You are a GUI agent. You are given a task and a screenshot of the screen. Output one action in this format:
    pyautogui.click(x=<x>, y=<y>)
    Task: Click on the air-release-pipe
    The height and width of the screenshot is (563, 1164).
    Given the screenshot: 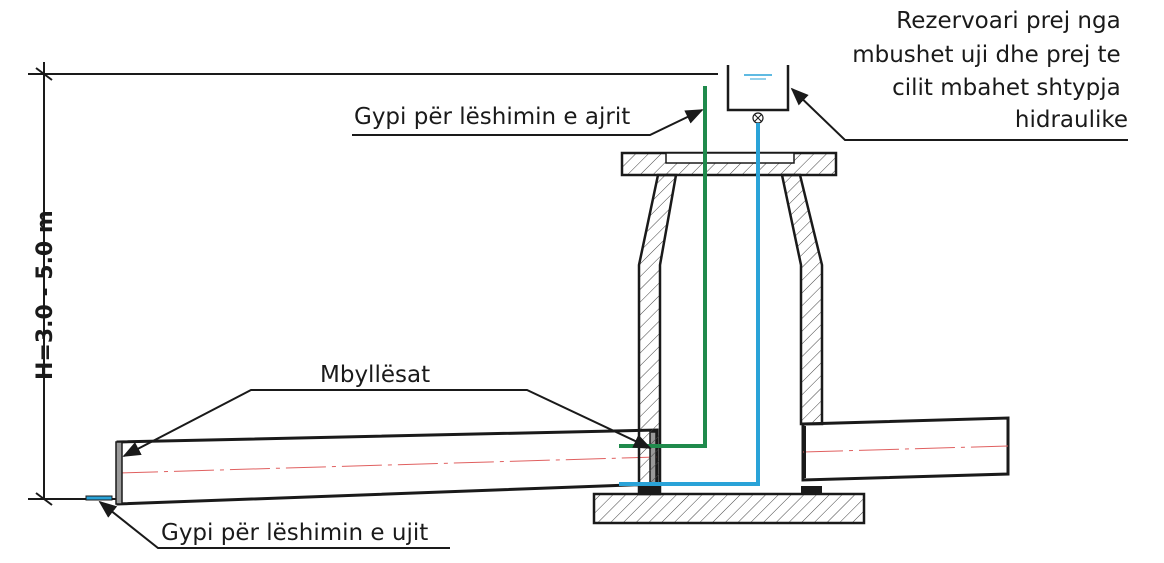 What is the action you would take?
    pyautogui.click(x=663, y=267)
    